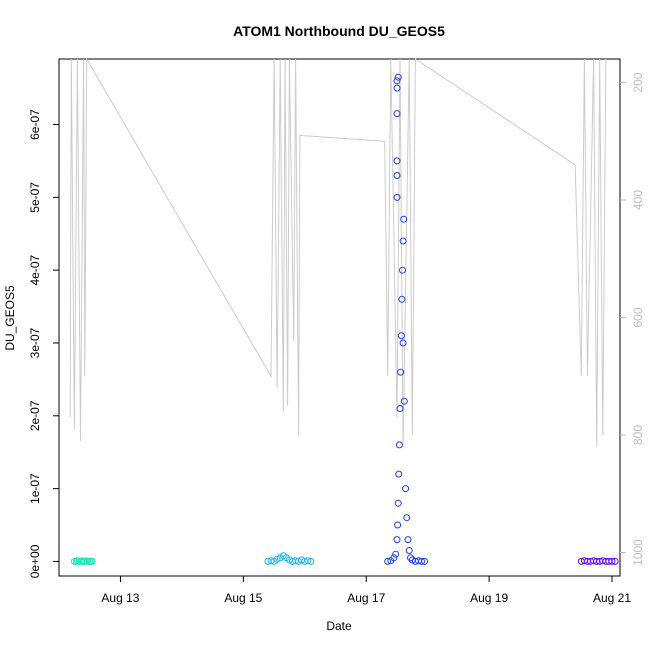 The height and width of the screenshot is (650, 650). I want to click on y2-tick-label: 400, so click(638, 200).